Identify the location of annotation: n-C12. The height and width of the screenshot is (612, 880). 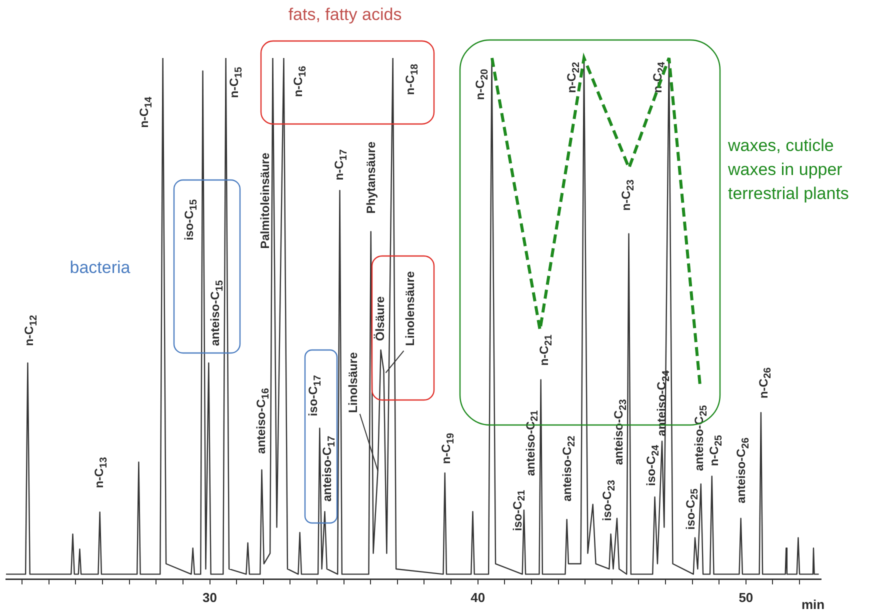
(31, 330).